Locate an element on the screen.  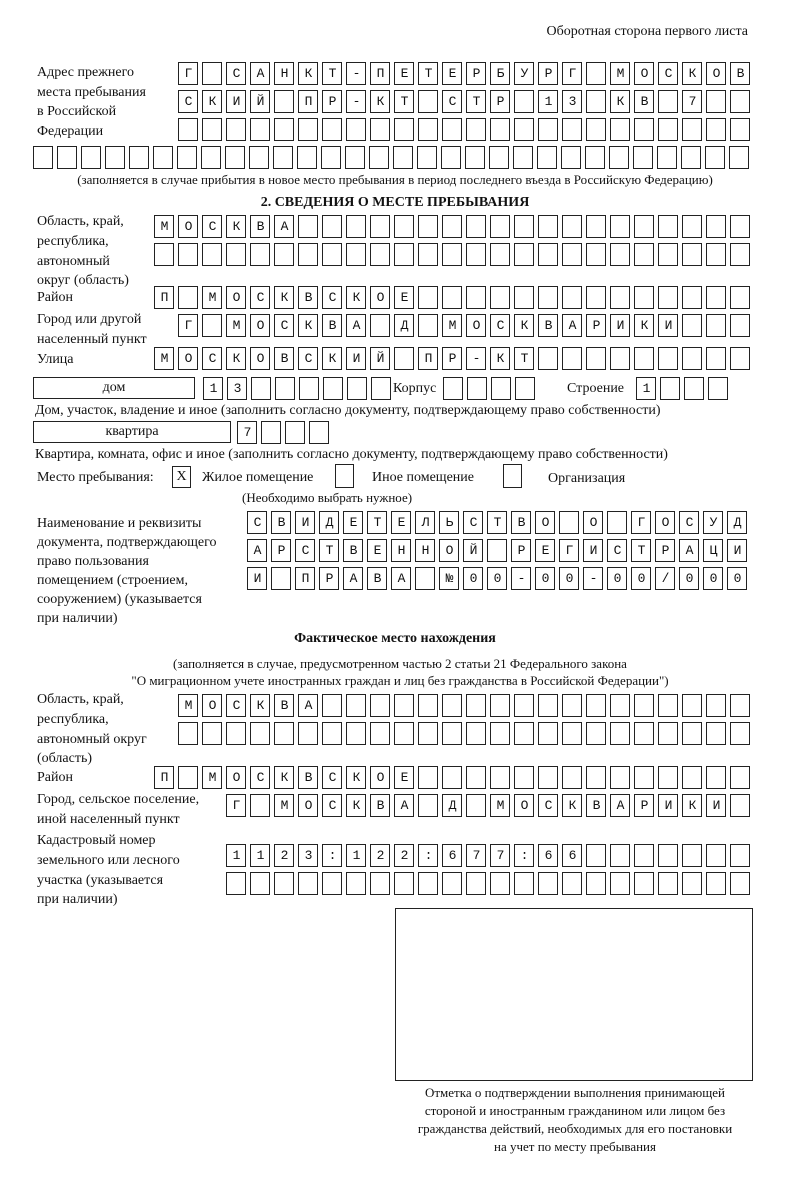
actual-city-row: Г МОСКВА Д МОСКВАРИКИ is located at coordinates (488, 806).